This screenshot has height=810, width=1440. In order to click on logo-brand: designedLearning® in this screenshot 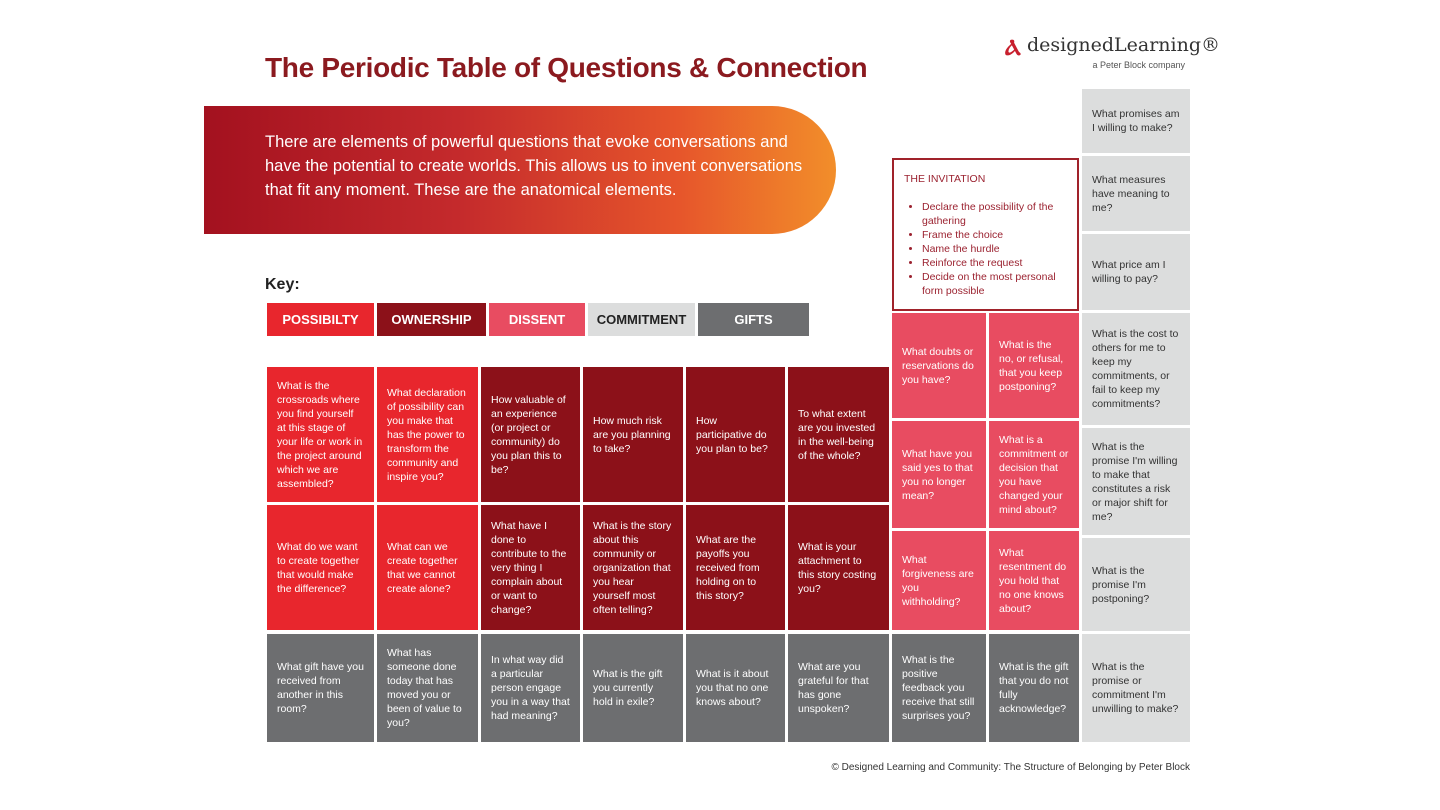, I will do `click(1124, 45)`.